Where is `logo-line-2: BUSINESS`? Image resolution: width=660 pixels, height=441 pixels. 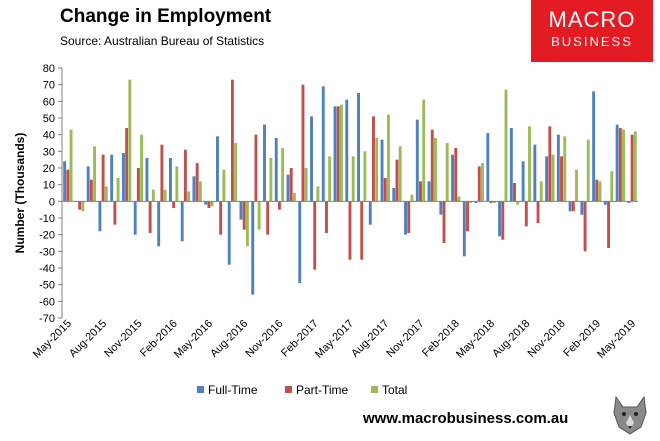 logo-line-2: BUSINESS is located at coordinates (592, 41).